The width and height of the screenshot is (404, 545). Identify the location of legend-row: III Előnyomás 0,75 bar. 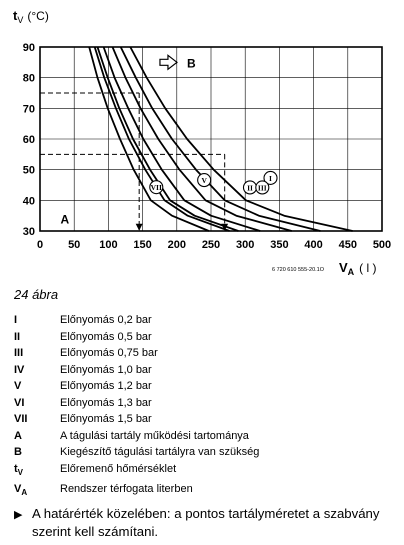
(136, 353).